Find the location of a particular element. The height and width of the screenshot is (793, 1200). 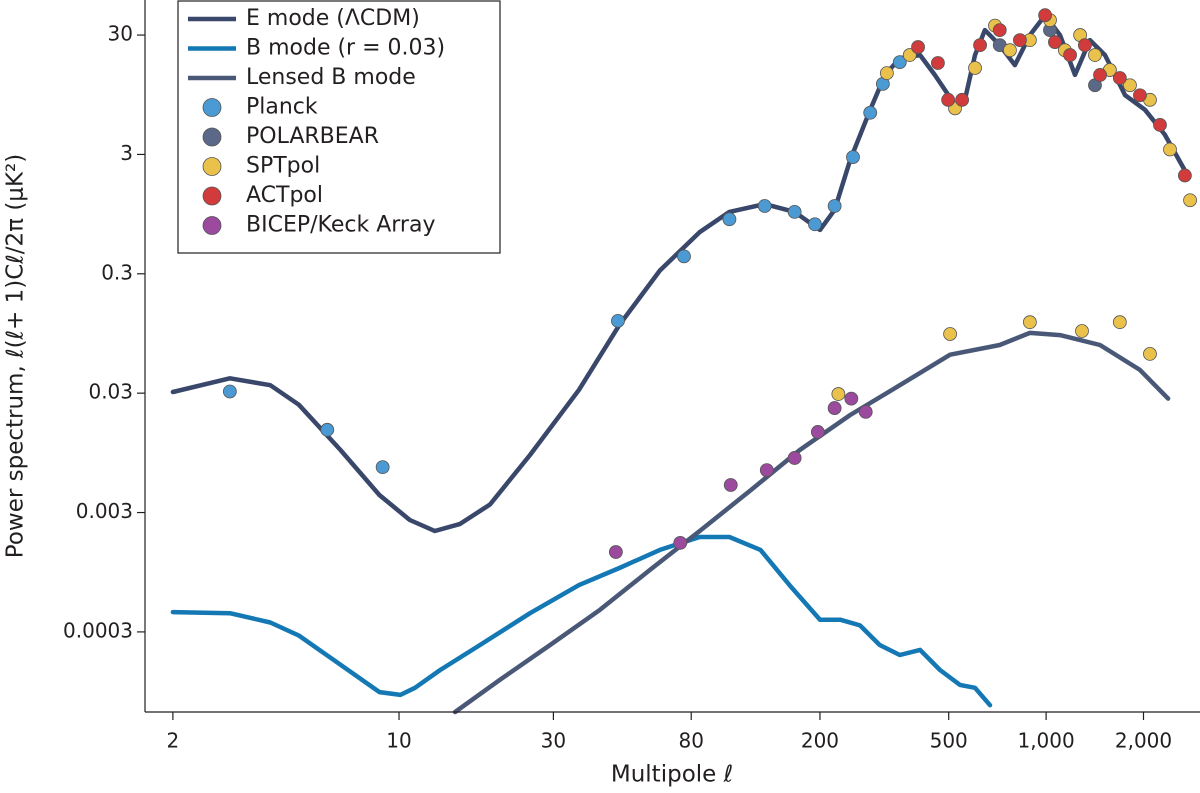

y-tick-label: 0.3 is located at coordinates (117, 272).